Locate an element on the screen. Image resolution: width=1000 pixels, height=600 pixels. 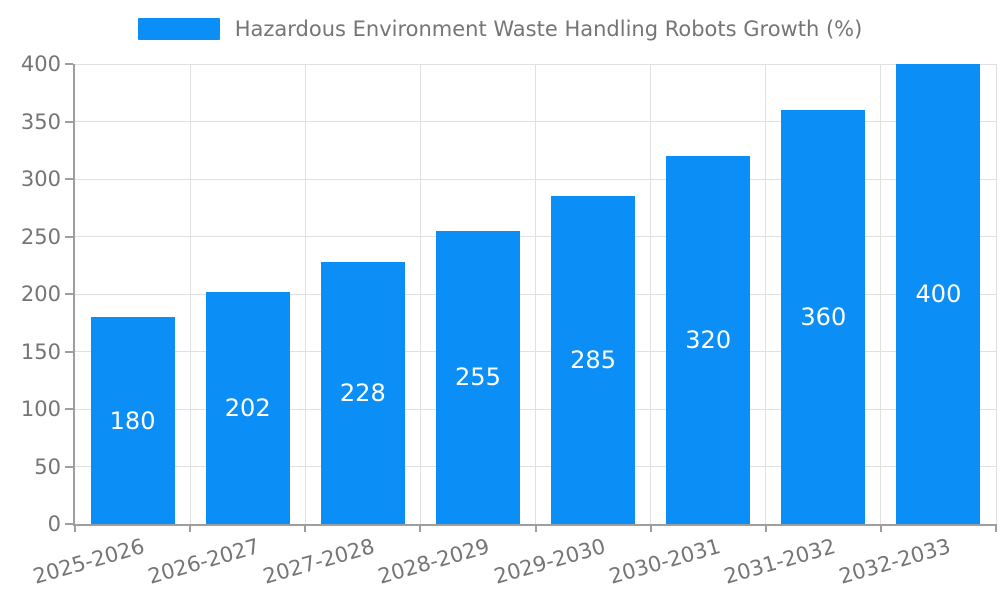
bar-value-label: 202 is located at coordinates (247, 407).